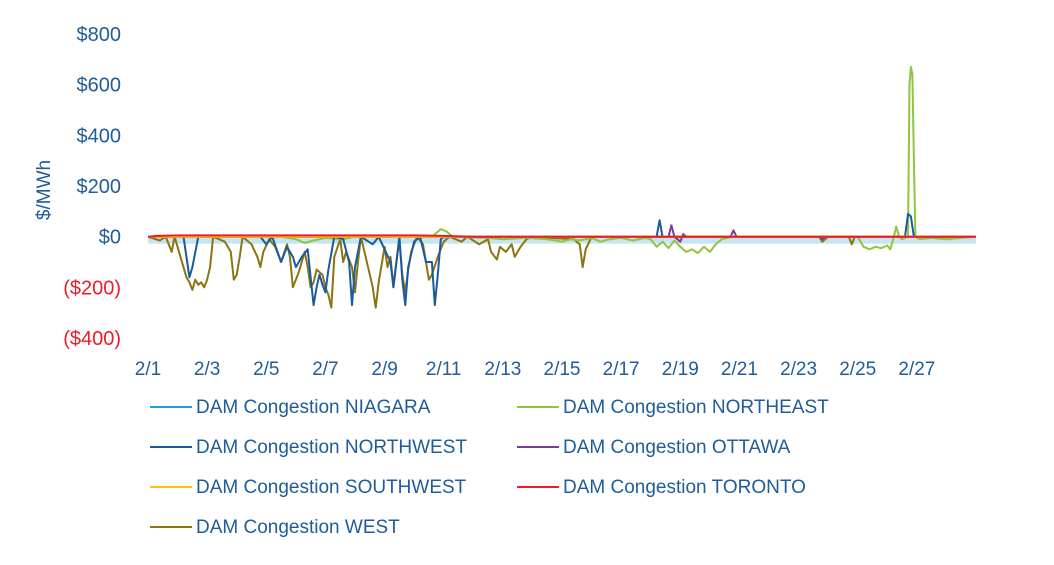  I want to click on series-line-dam-congestion-toronto, so click(561, 236).